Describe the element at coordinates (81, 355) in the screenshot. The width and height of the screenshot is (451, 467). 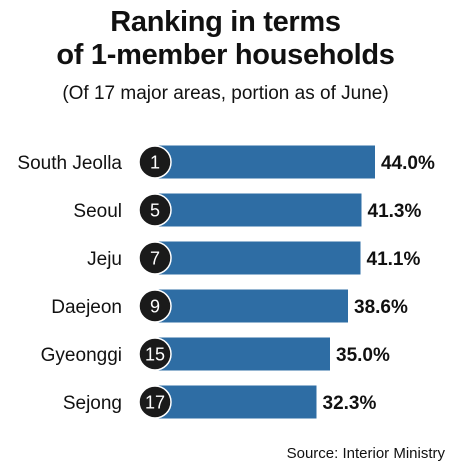
I see `category-label: Gyeonggi` at that location.